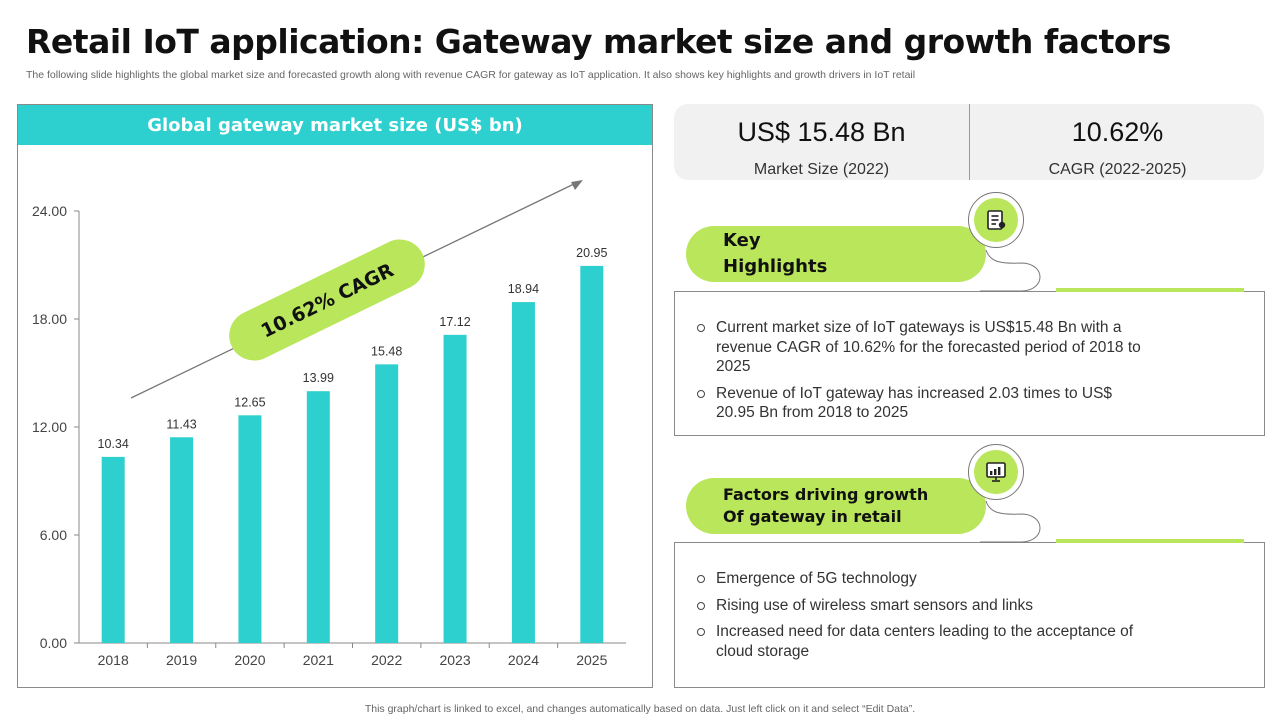 This screenshot has height=720, width=1280. I want to click on market-size-stat: US$ 15.48 Bn Market Size (2022), so click(821, 142).